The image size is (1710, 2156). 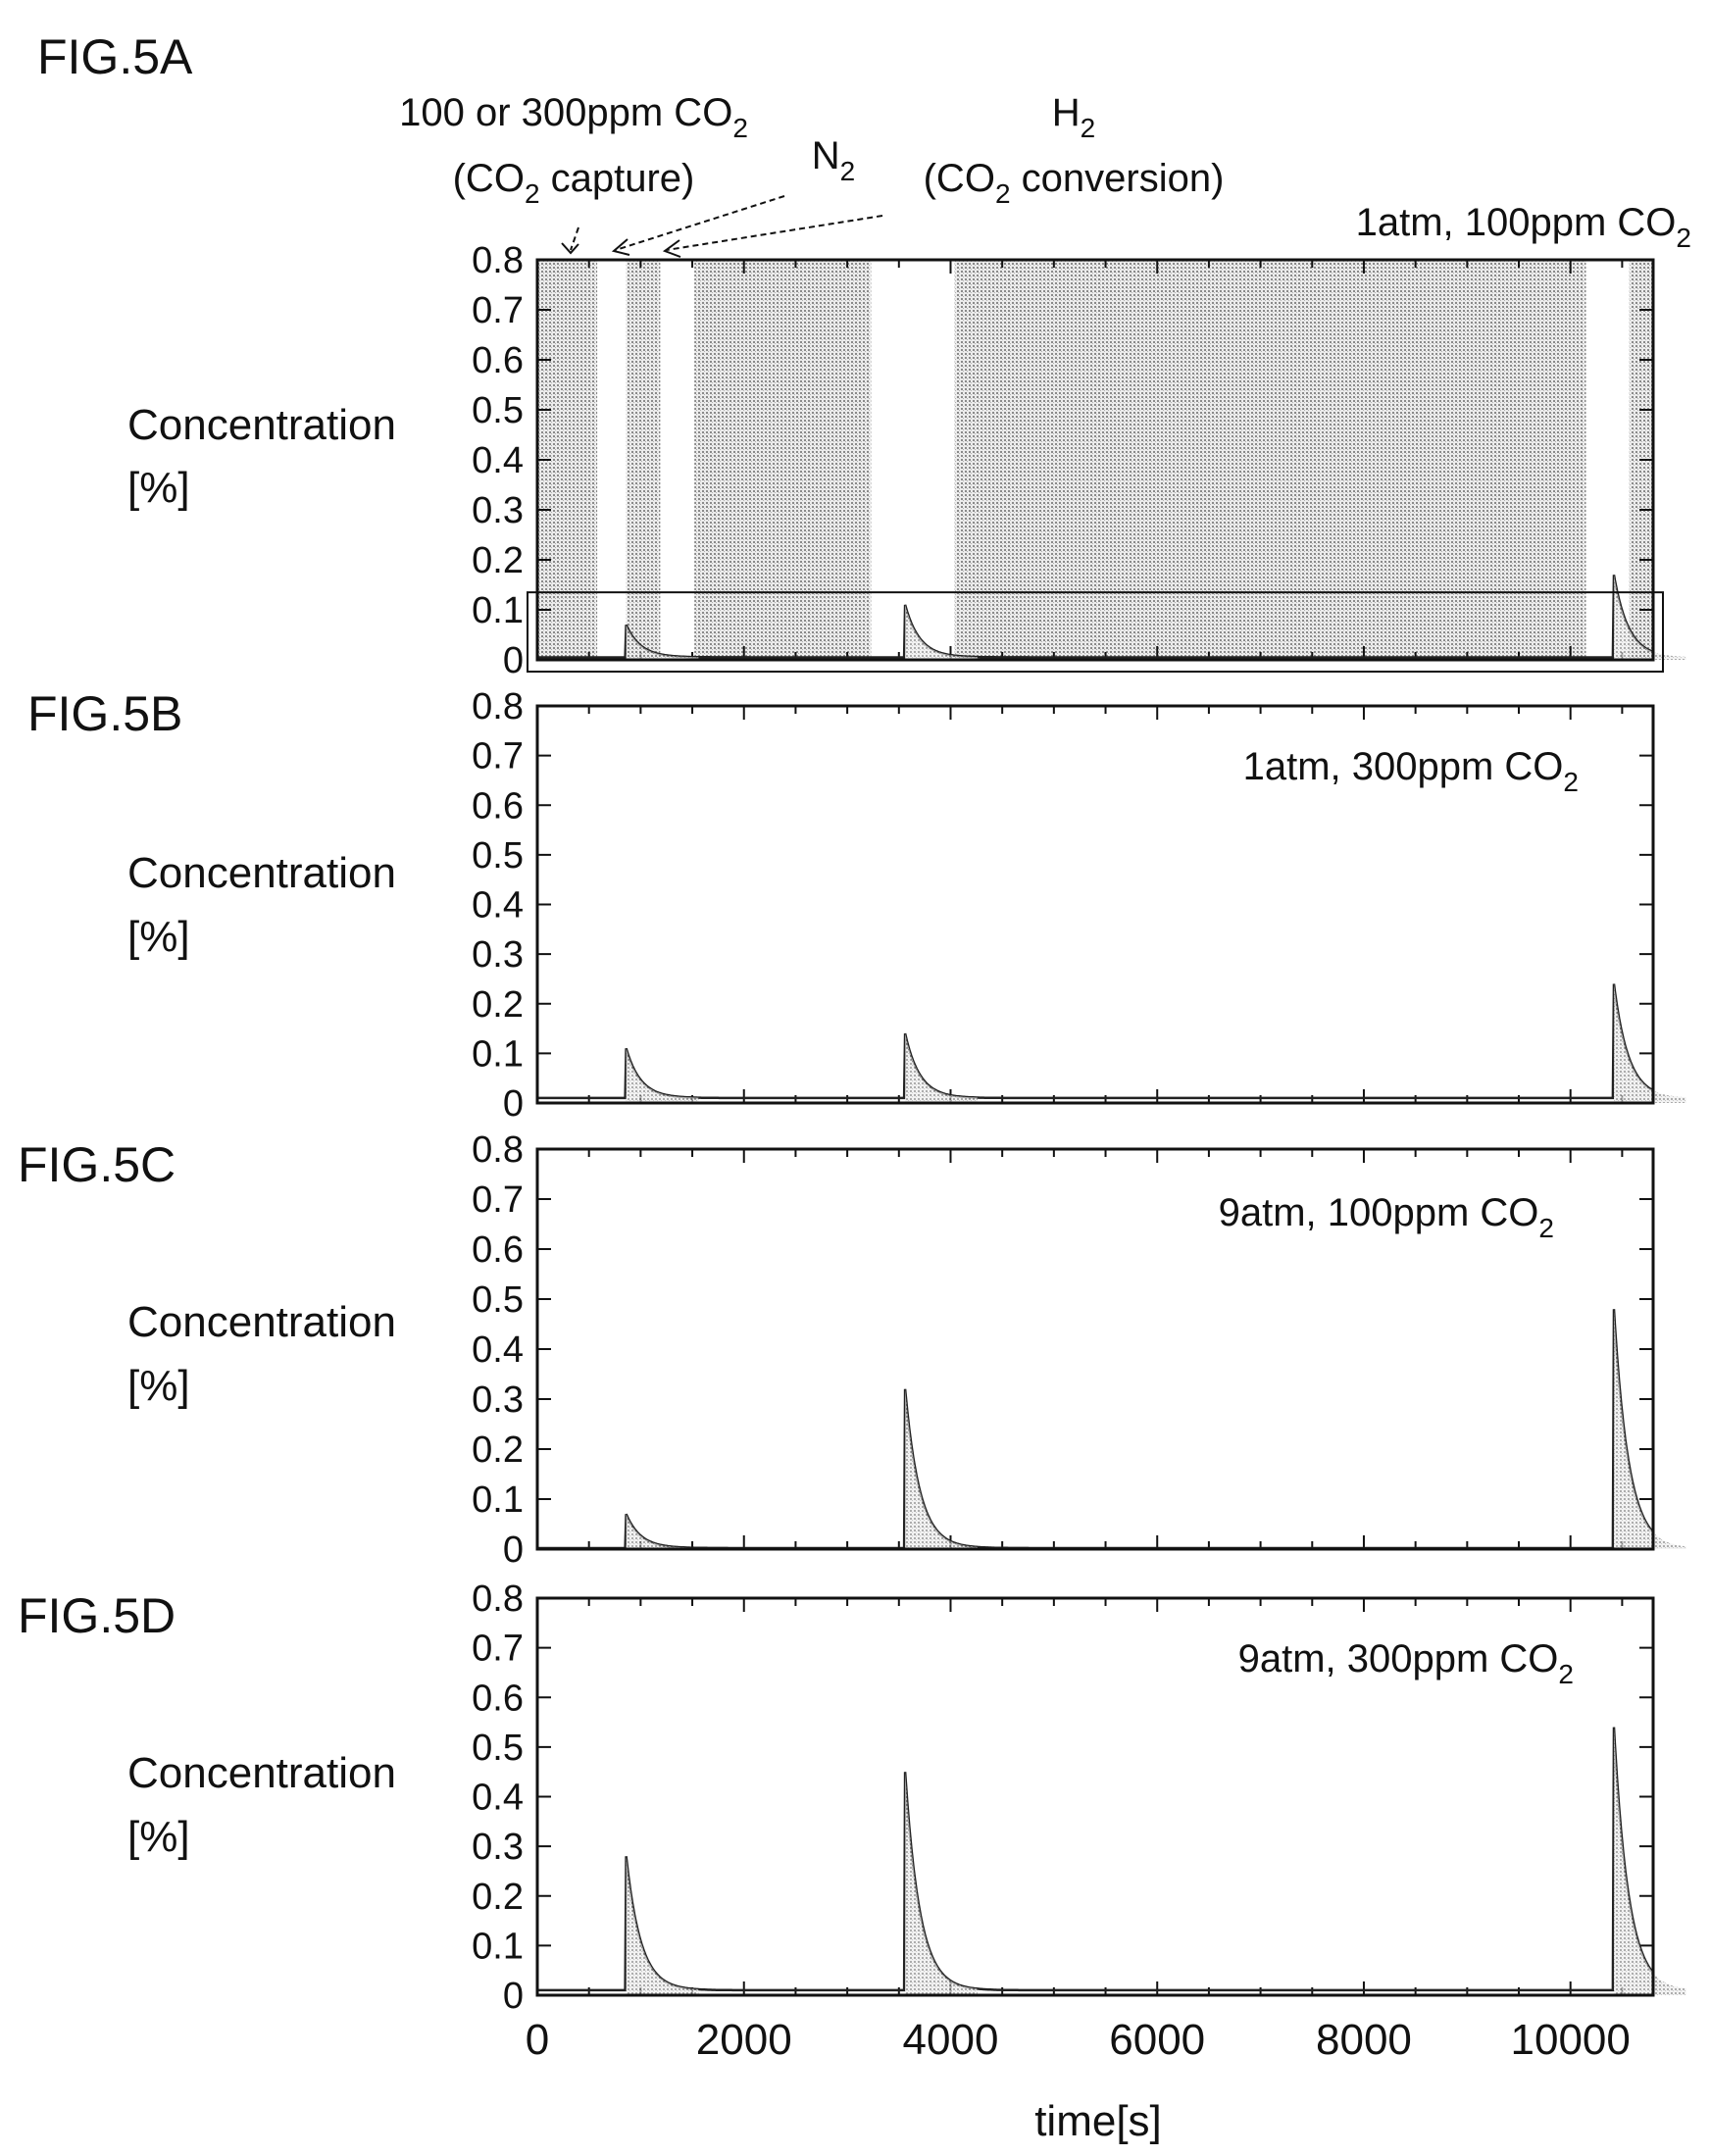 What do you see at coordinates (1411, 771) in the screenshot?
I see `condition-label: 1atm, 300ppm CO2` at bounding box center [1411, 771].